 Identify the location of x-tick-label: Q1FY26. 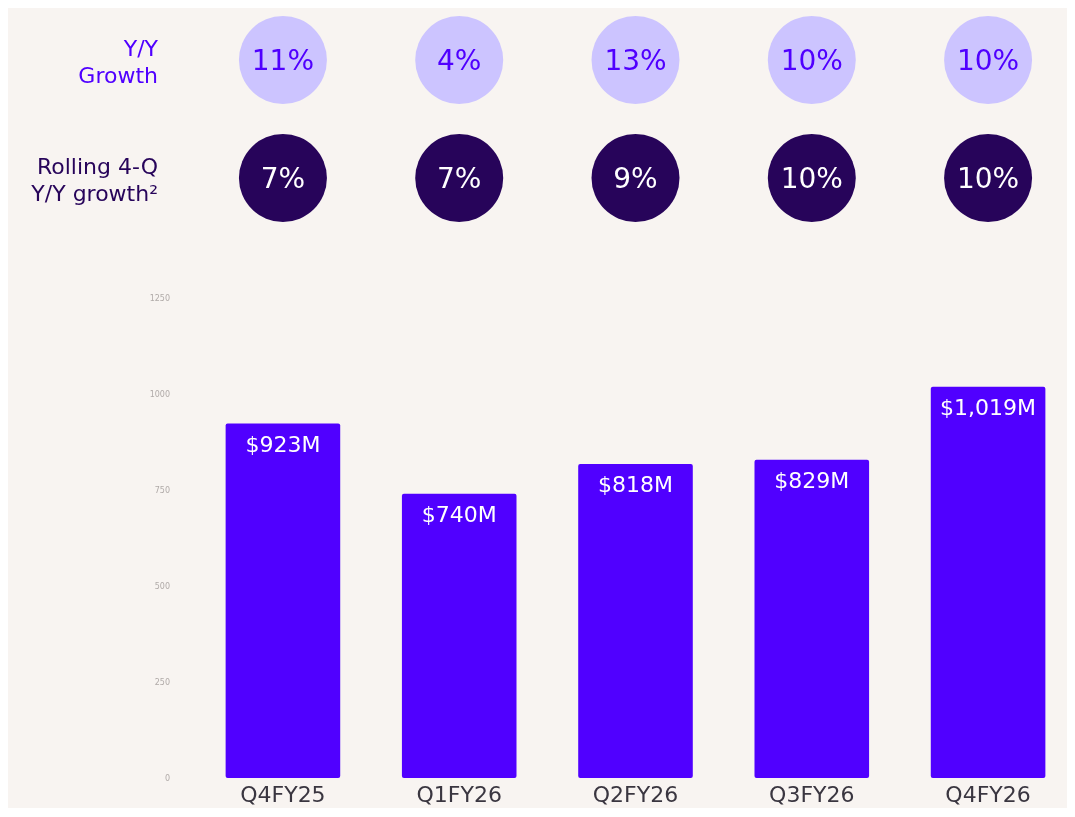
(459, 794).